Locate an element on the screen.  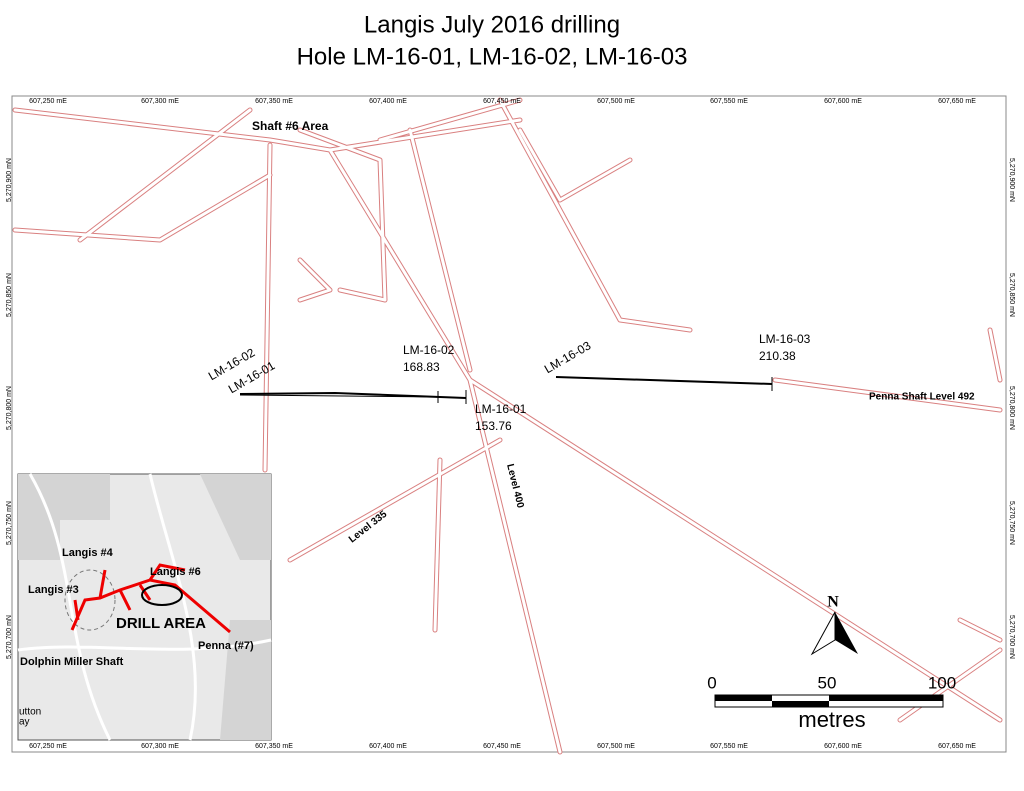
map-title: Hole LM-16-01, LM-16-02, LM-16-03 is located at coordinates (492, 56).